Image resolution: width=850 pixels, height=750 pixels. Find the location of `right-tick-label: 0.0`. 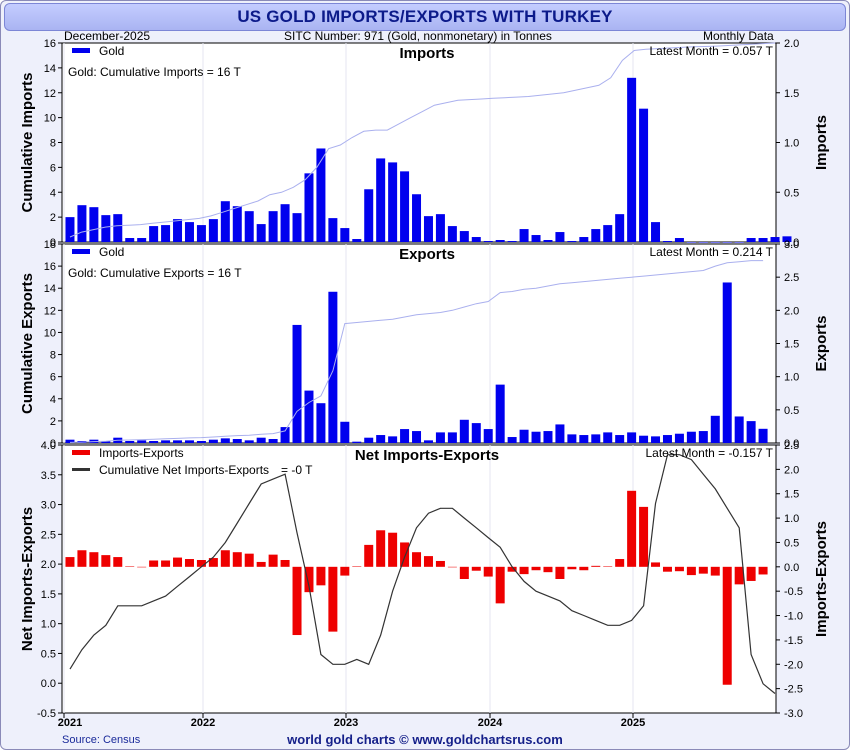

right-tick-label: 0.0 is located at coordinates (791, 444).